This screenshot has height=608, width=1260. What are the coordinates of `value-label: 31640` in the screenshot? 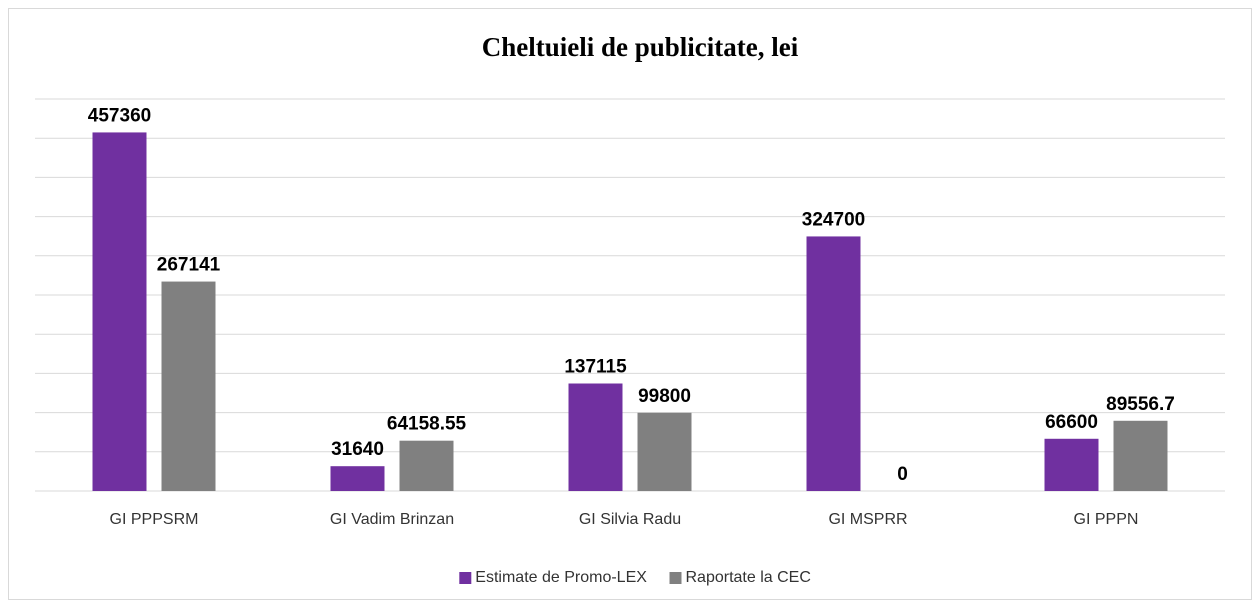 It's located at (357, 449).